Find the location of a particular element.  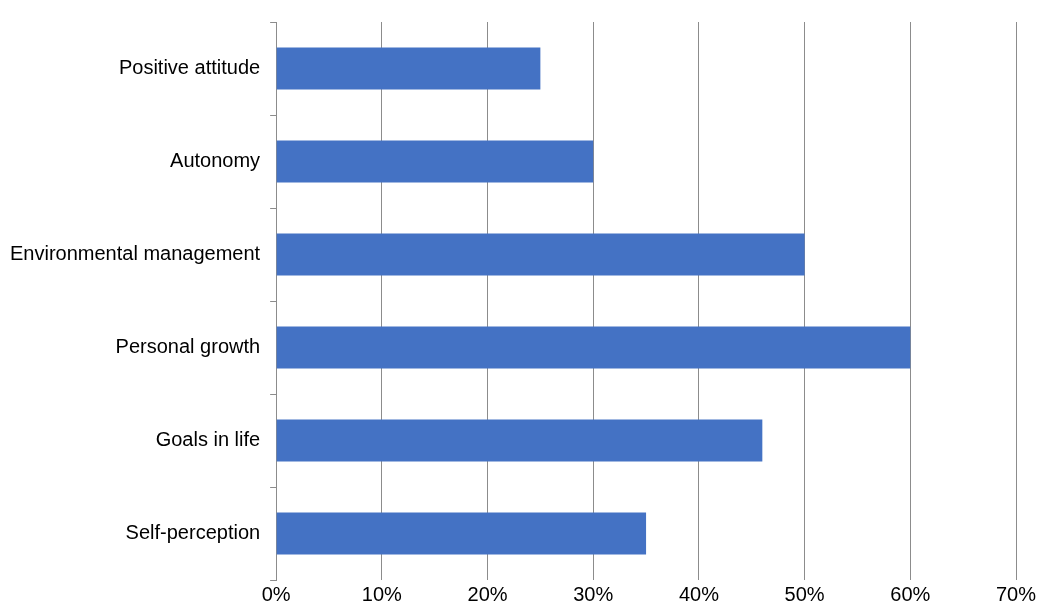

x-tick-label: 30% is located at coordinates (593, 593).